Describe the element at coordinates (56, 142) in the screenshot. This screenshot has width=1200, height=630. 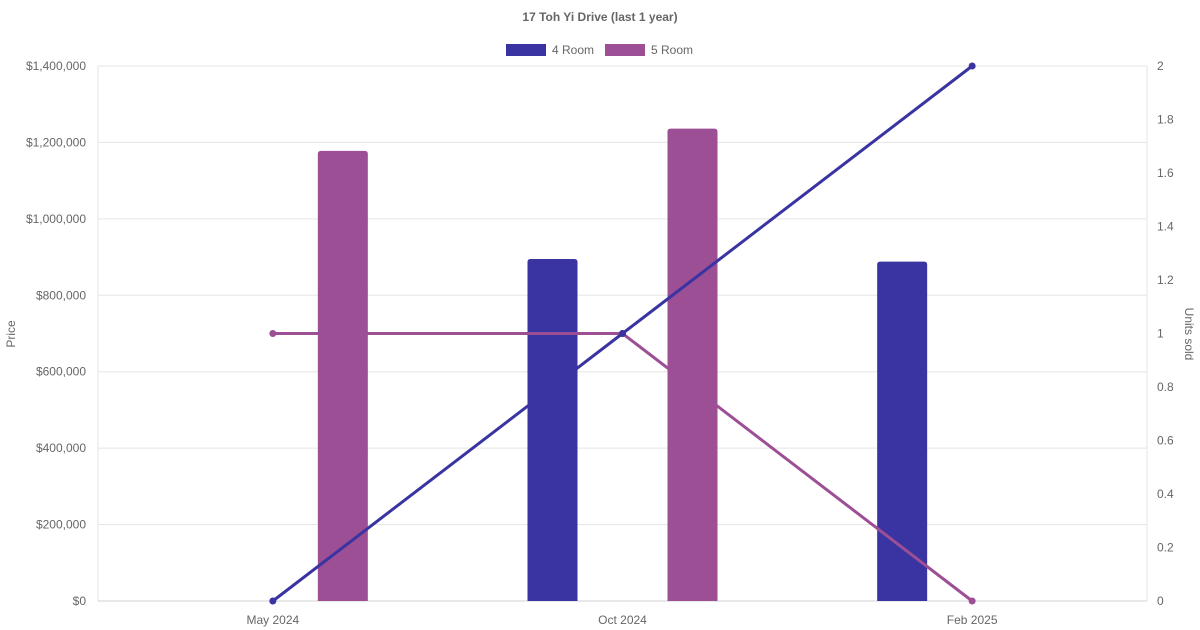
I see `y-tick-label: $1,200,000` at that location.